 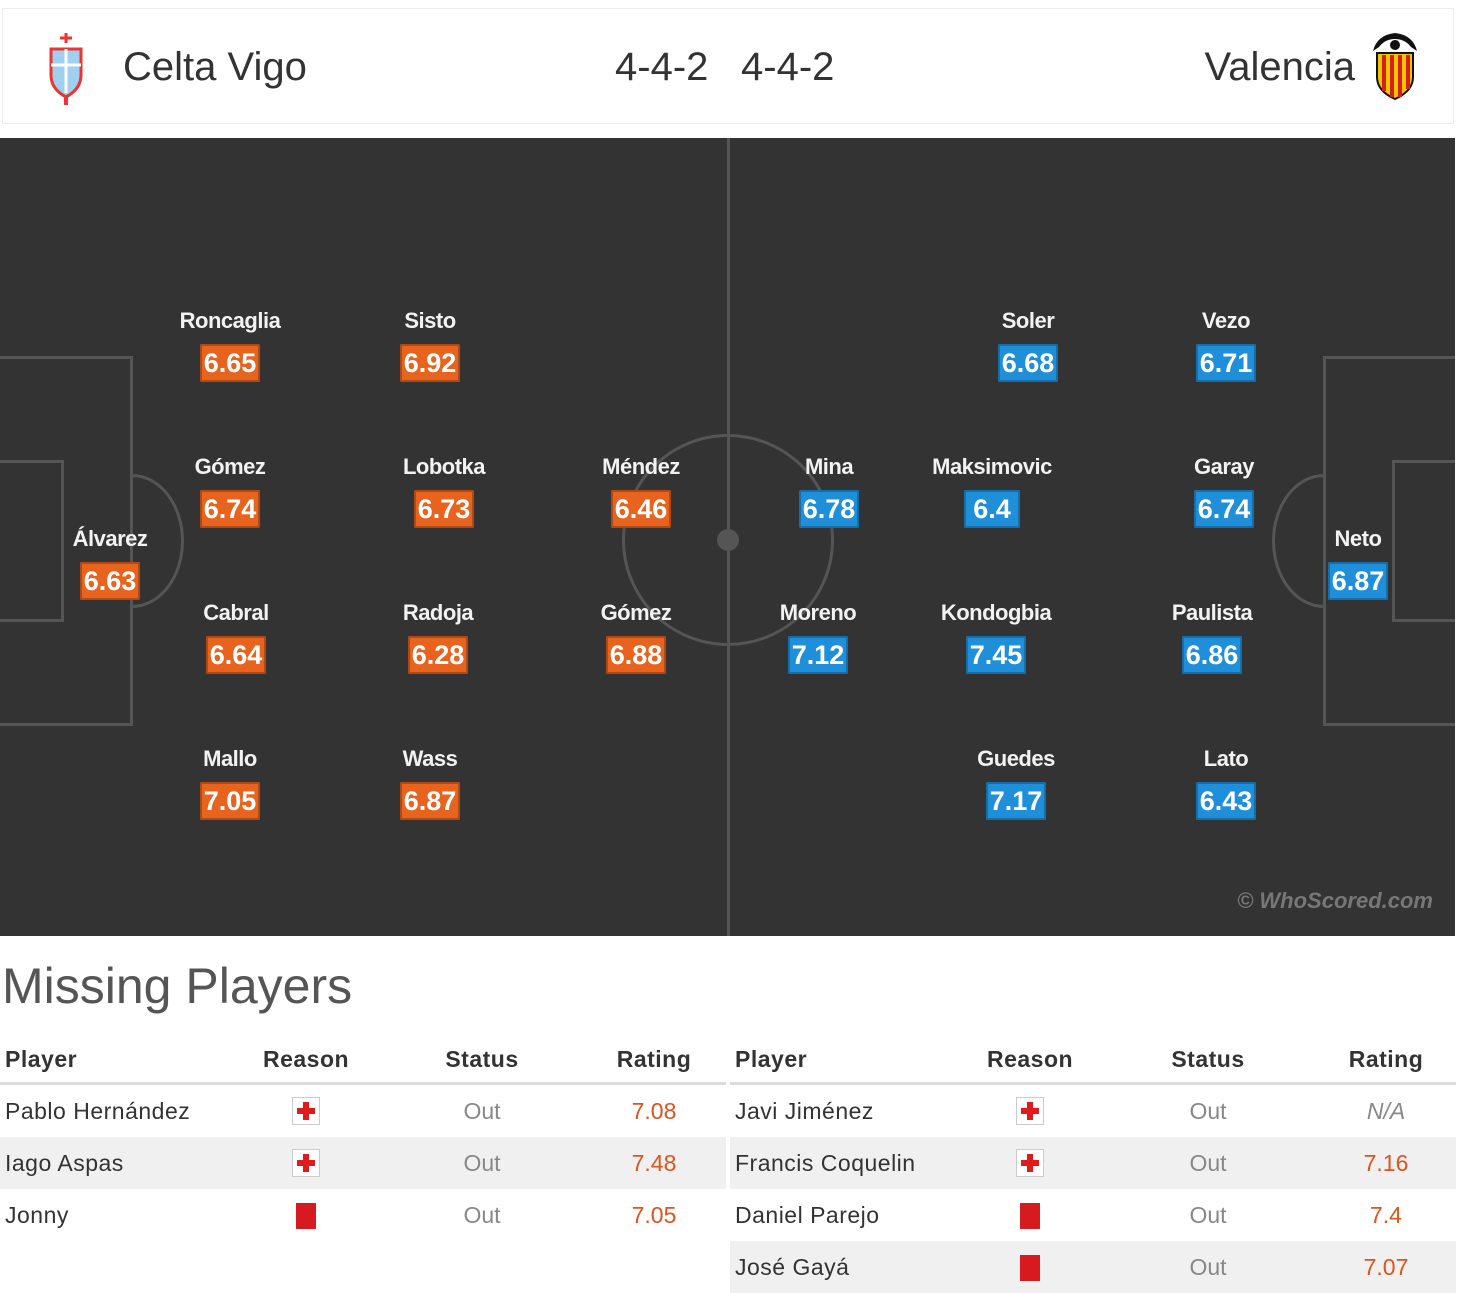 What do you see at coordinates (438, 612) in the screenshot?
I see `player-name: Radoja` at bounding box center [438, 612].